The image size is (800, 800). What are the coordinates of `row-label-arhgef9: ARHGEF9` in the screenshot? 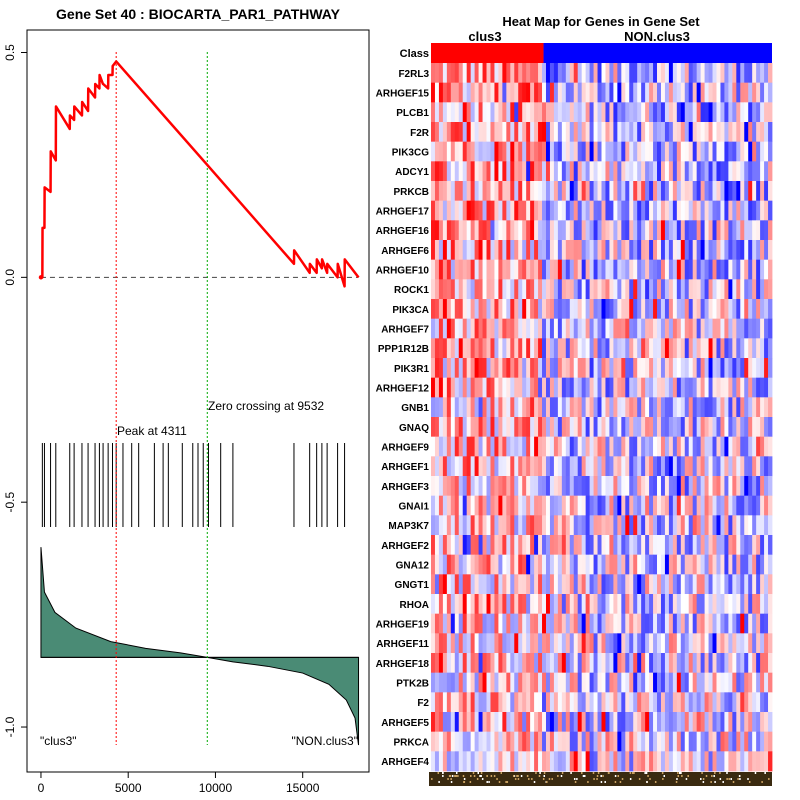 It's located at (405, 448).